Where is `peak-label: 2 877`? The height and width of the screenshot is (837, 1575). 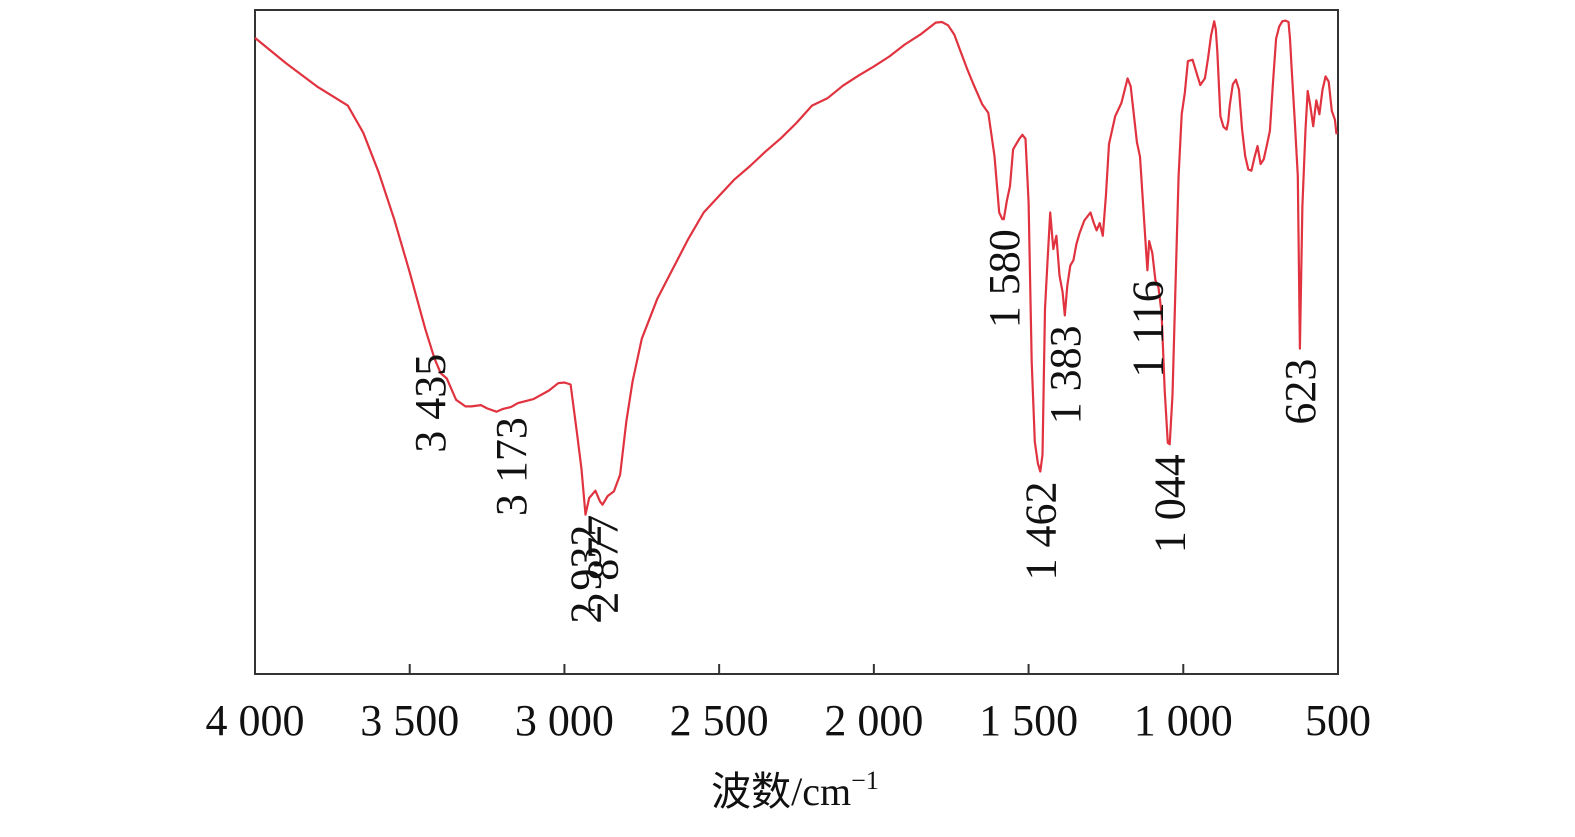 peak-label: 2 877 is located at coordinates (603, 564).